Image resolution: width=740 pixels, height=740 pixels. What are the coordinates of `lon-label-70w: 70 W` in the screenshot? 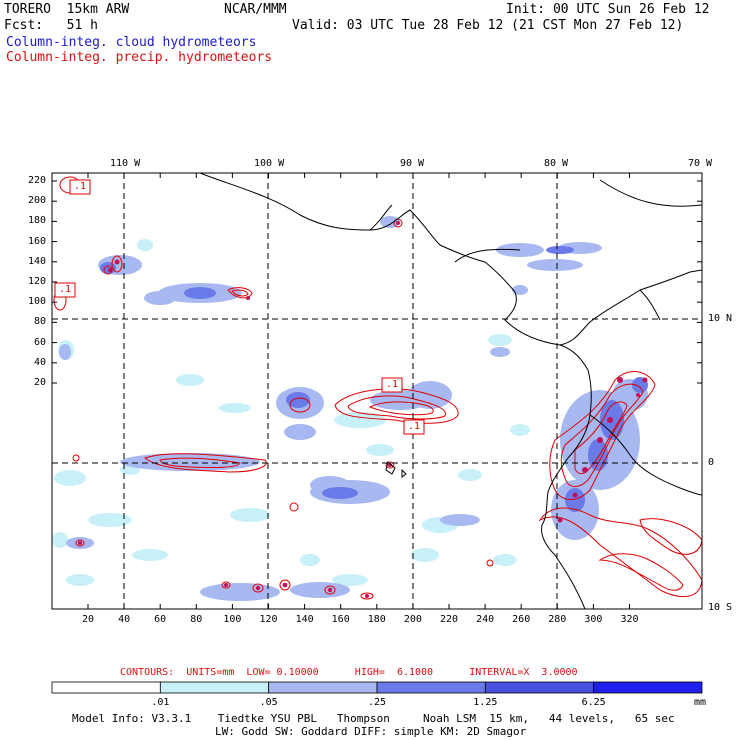 It's located at (700, 163).